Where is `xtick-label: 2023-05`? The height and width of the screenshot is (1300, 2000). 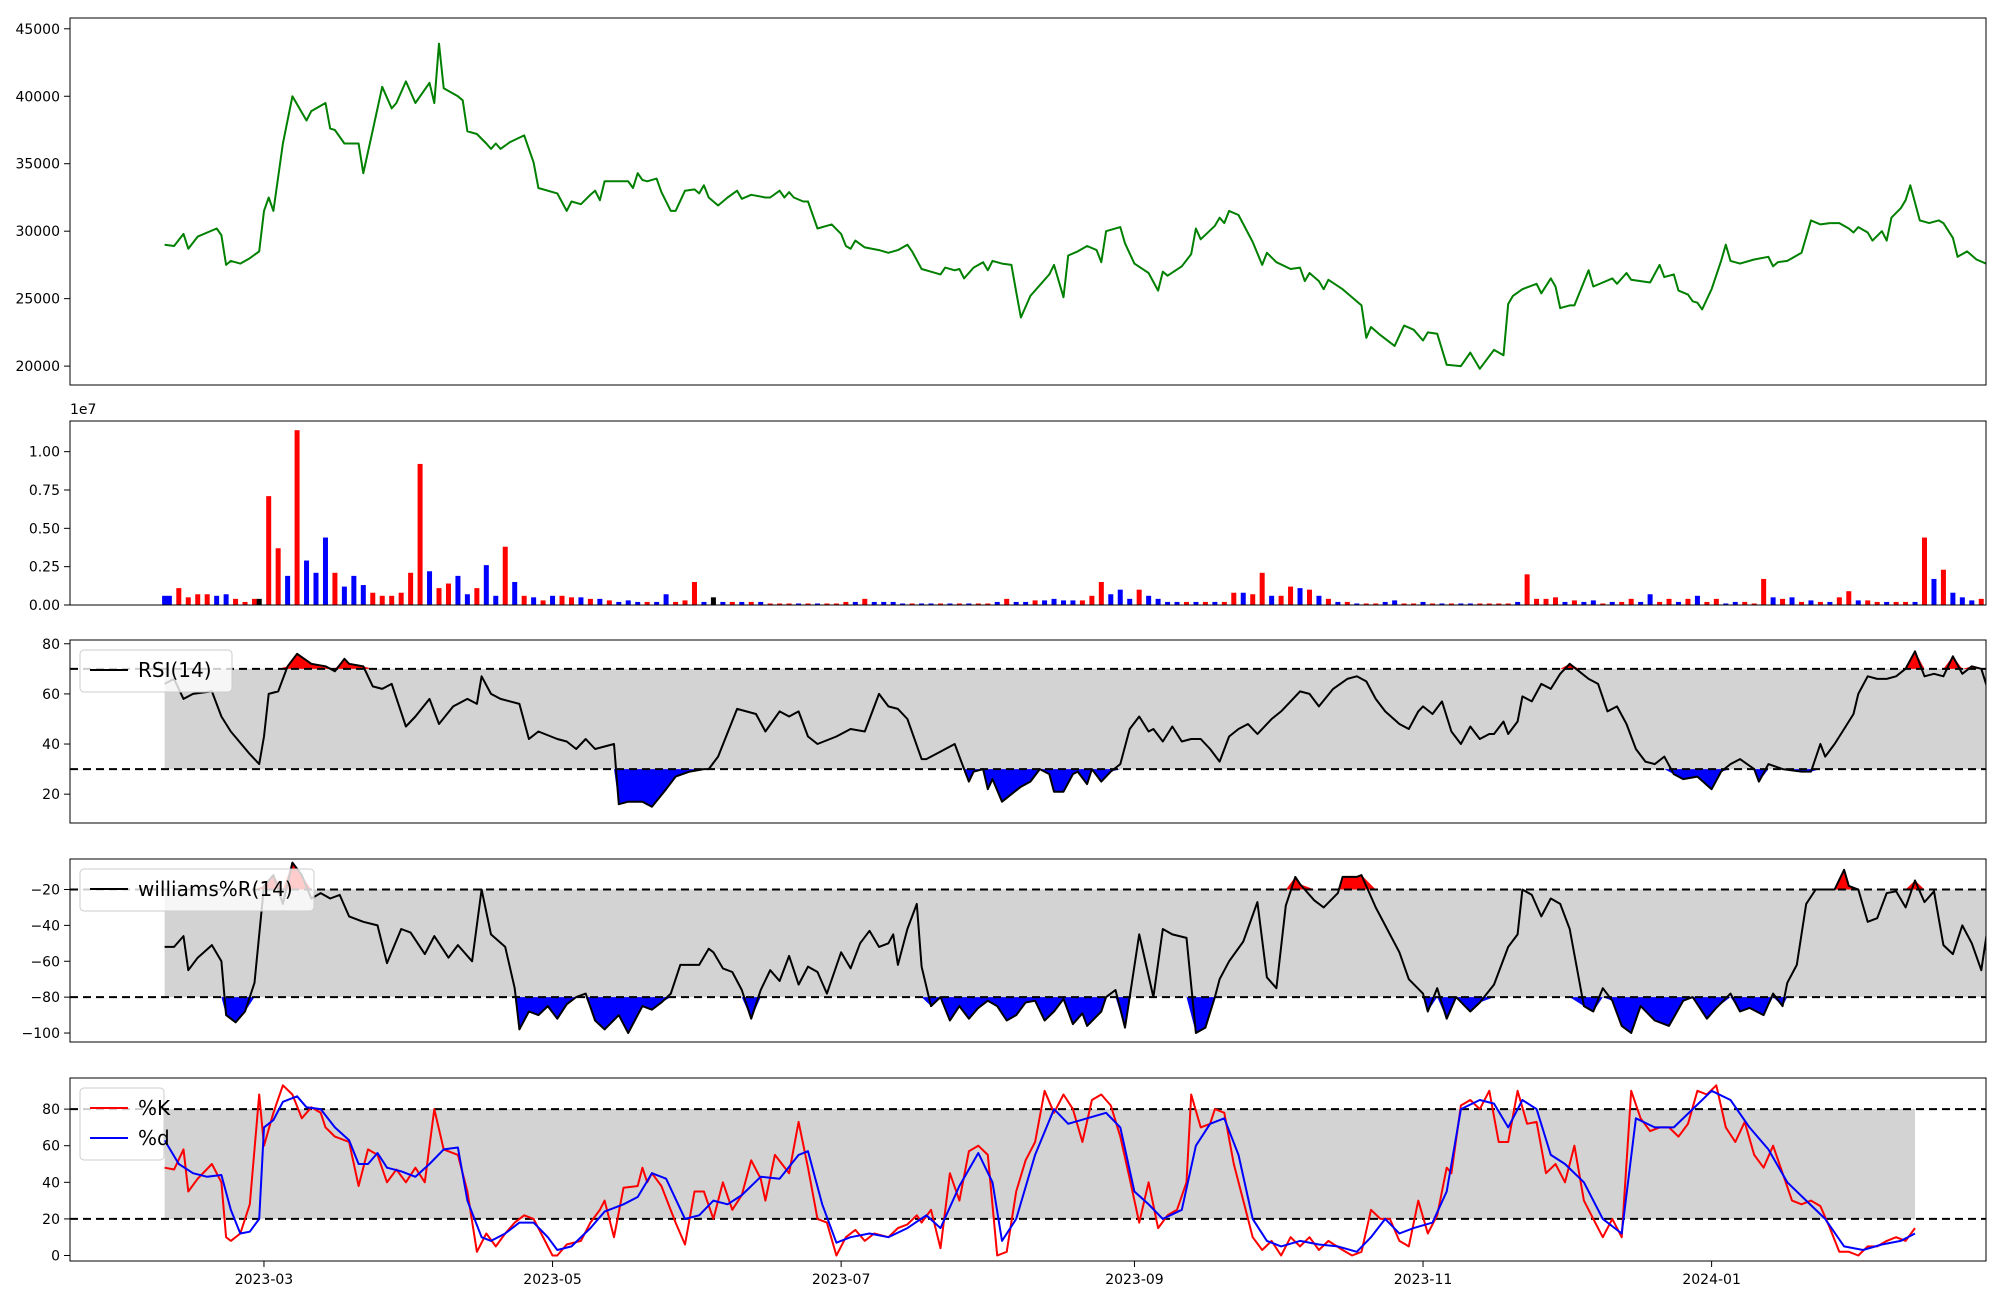
xtick-label: 2023-05 is located at coordinates (552, 1280).